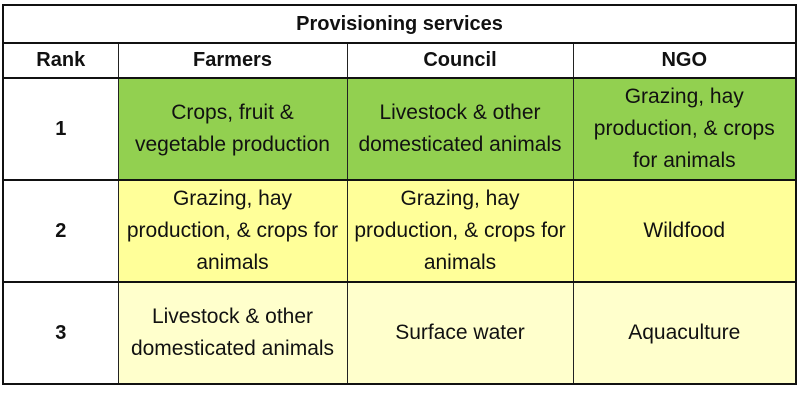  Describe the element at coordinates (684, 333) in the screenshot. I see `ngo-cell: Aquaculture` at that location.